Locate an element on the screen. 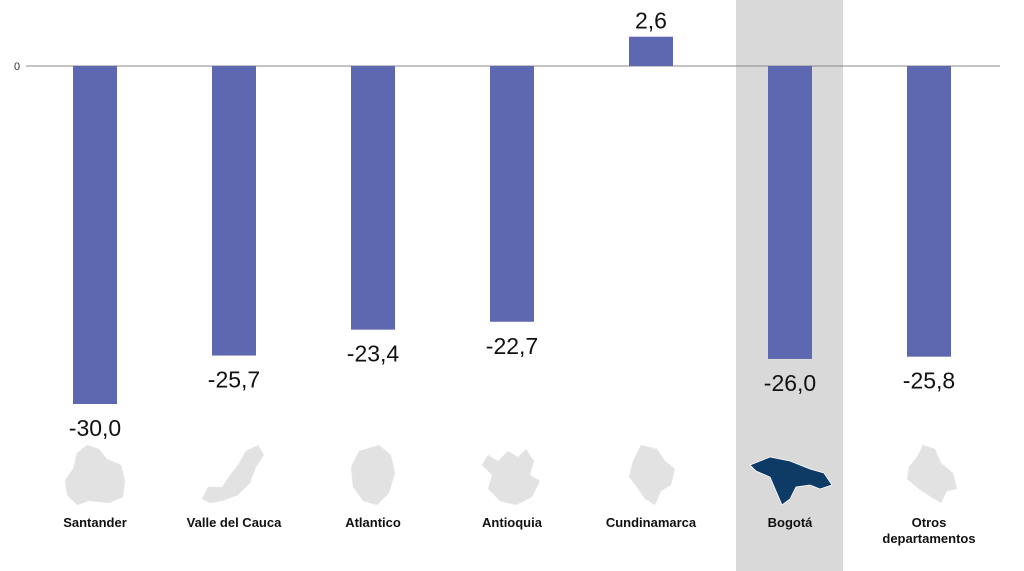  data-label: -25,7 is located at coordinates (234, 380).